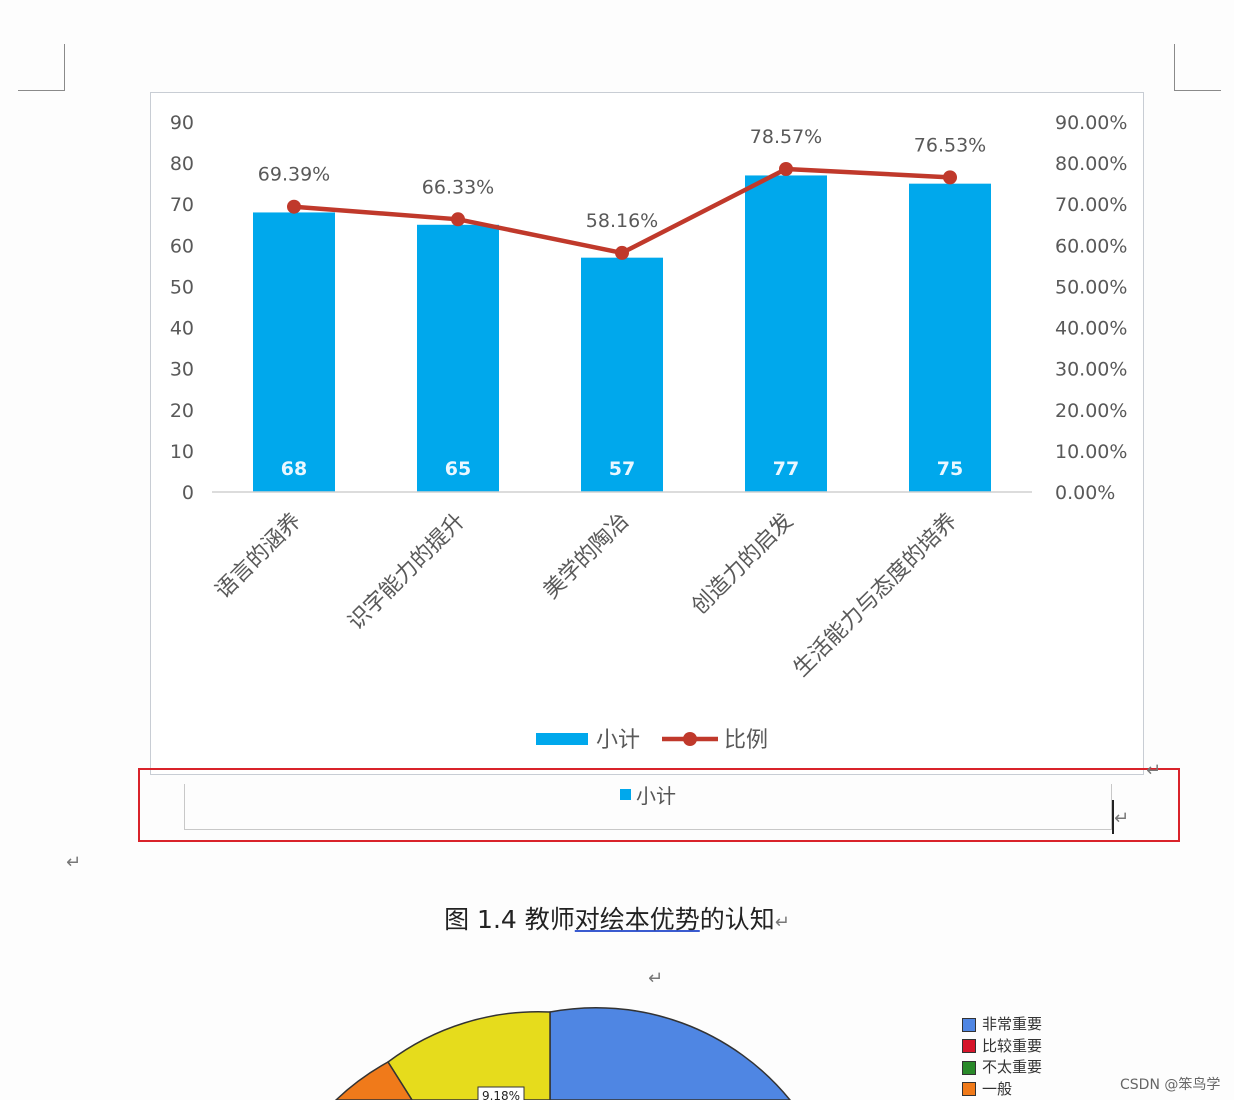 This screenshot has width=1234, height=1100. Describe the element at coordinates (997, 1088) in the screenshot. I see `pie-legend-label: 一般` at that location.